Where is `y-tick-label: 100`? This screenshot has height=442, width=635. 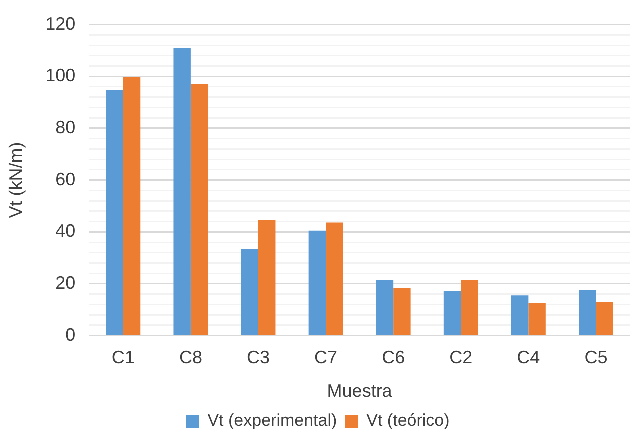
y-tick-label: 100 is located at coordinates (61, 76).